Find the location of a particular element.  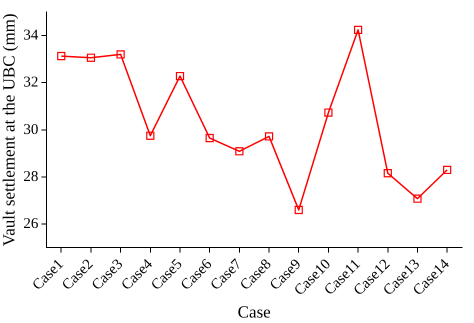

y-axis-title: Vault settlement at the UBC (mm) is located at coordinates (9, 129).